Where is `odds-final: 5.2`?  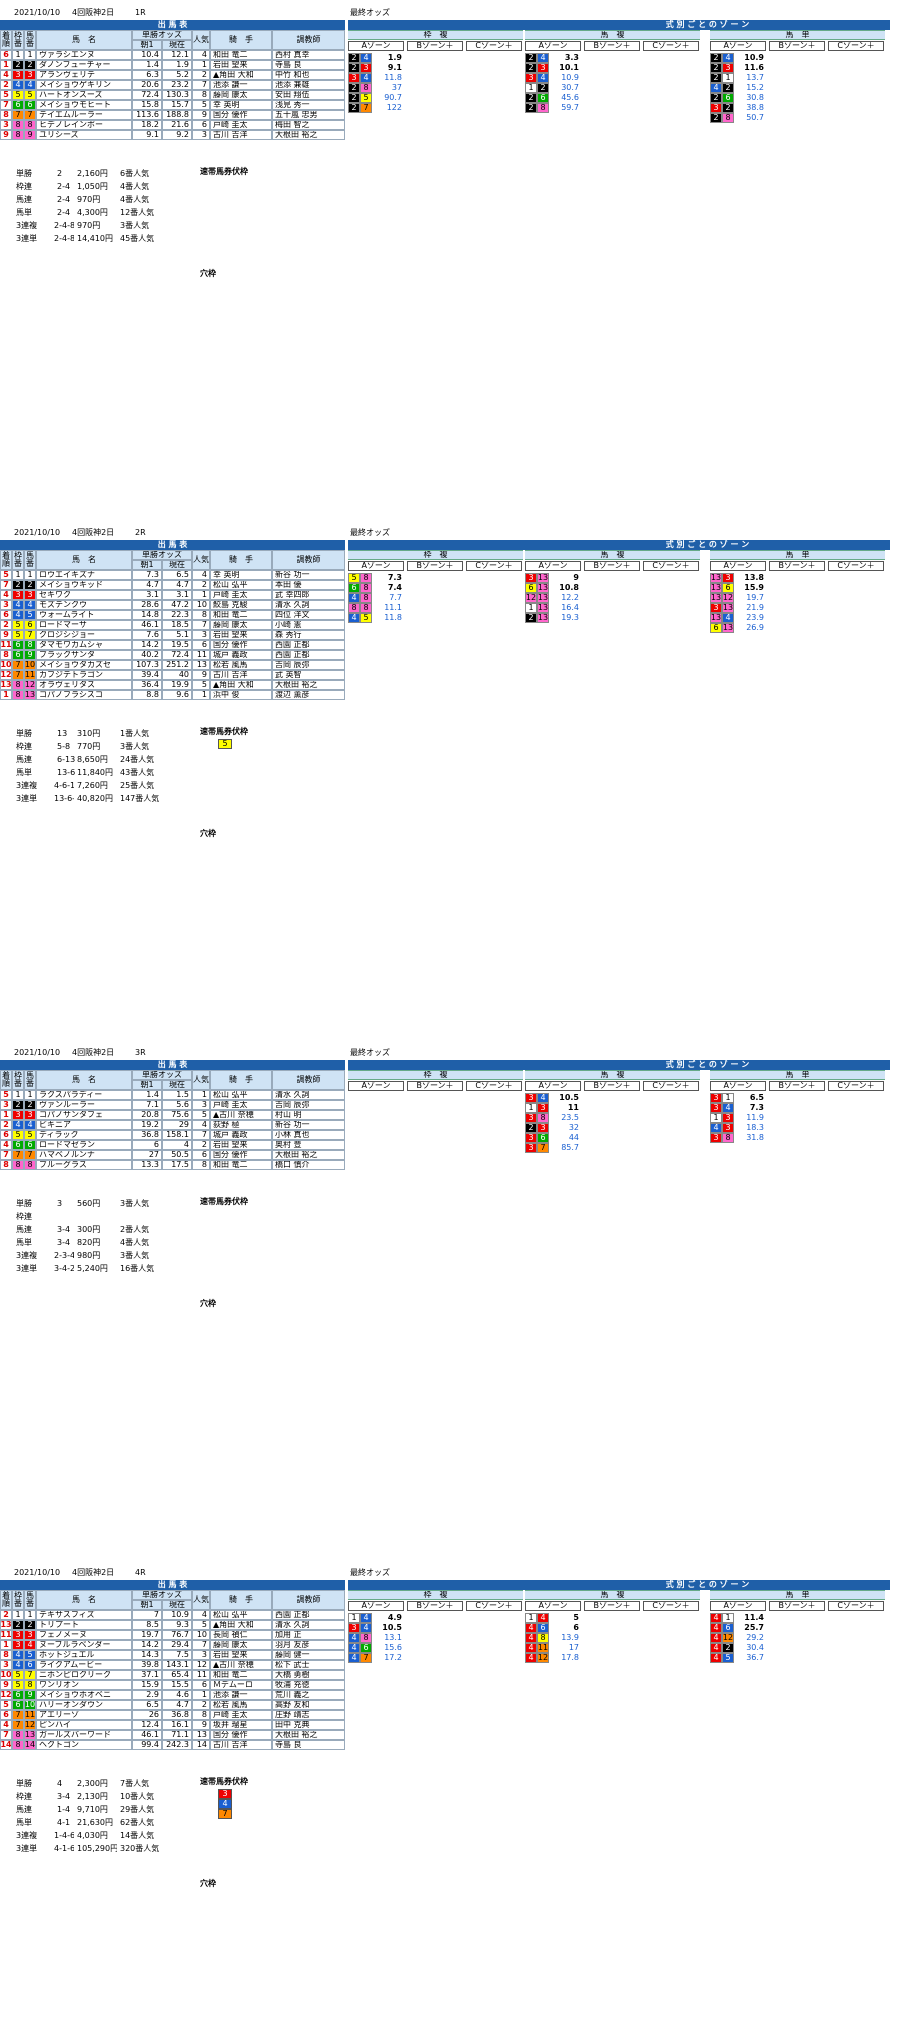
odds-final: 5.2 is located at coordinates (177, 75).